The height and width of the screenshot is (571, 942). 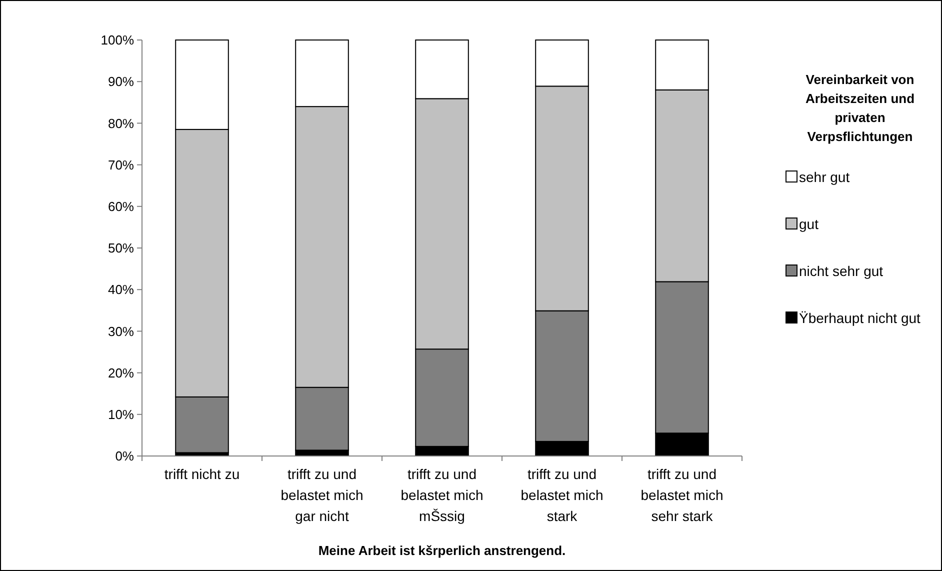 I want to click on y-tick-label: 10%, so click(x=121, y=414).